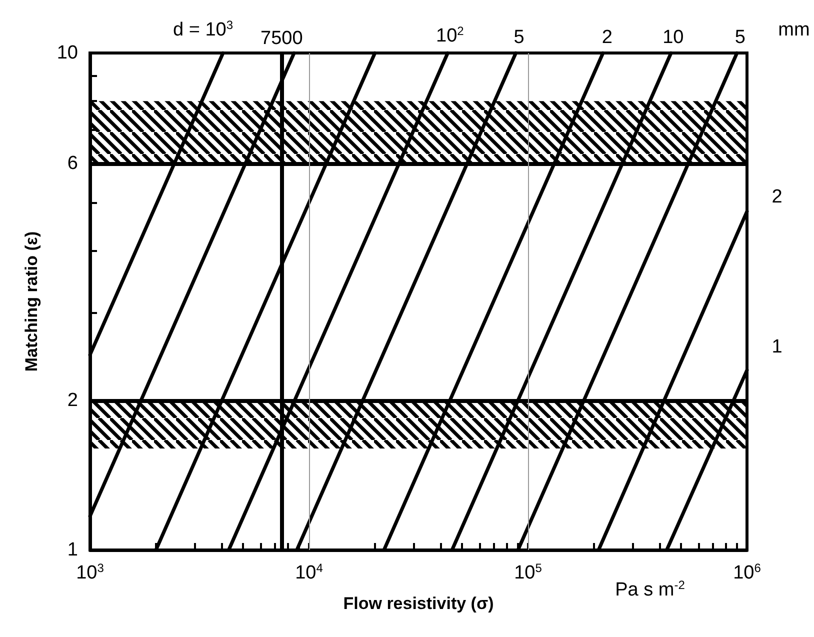  What do you see at coordinates (777, 347) in the screenshot?
I see `text: 1` at bounding box center [777, 347].